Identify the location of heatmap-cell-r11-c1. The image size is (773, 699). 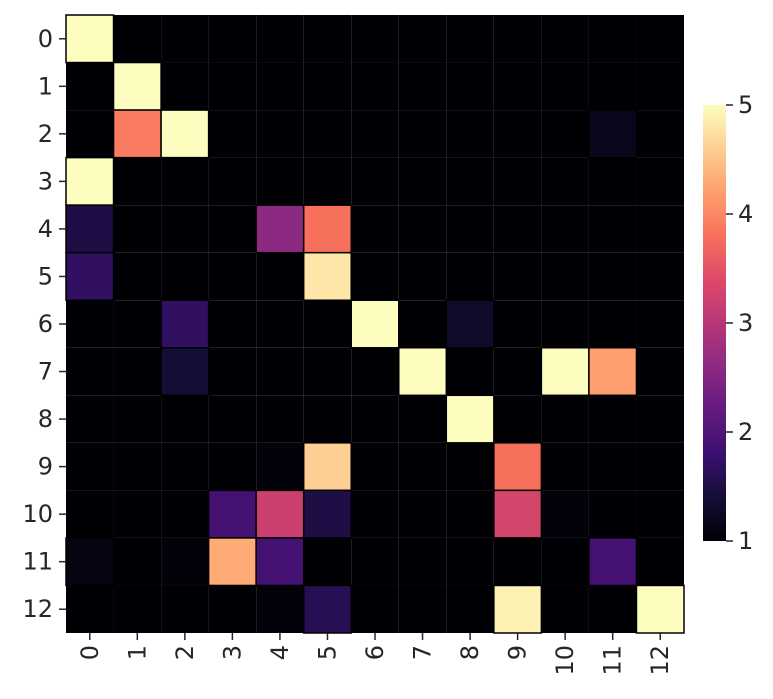
(137, 561).